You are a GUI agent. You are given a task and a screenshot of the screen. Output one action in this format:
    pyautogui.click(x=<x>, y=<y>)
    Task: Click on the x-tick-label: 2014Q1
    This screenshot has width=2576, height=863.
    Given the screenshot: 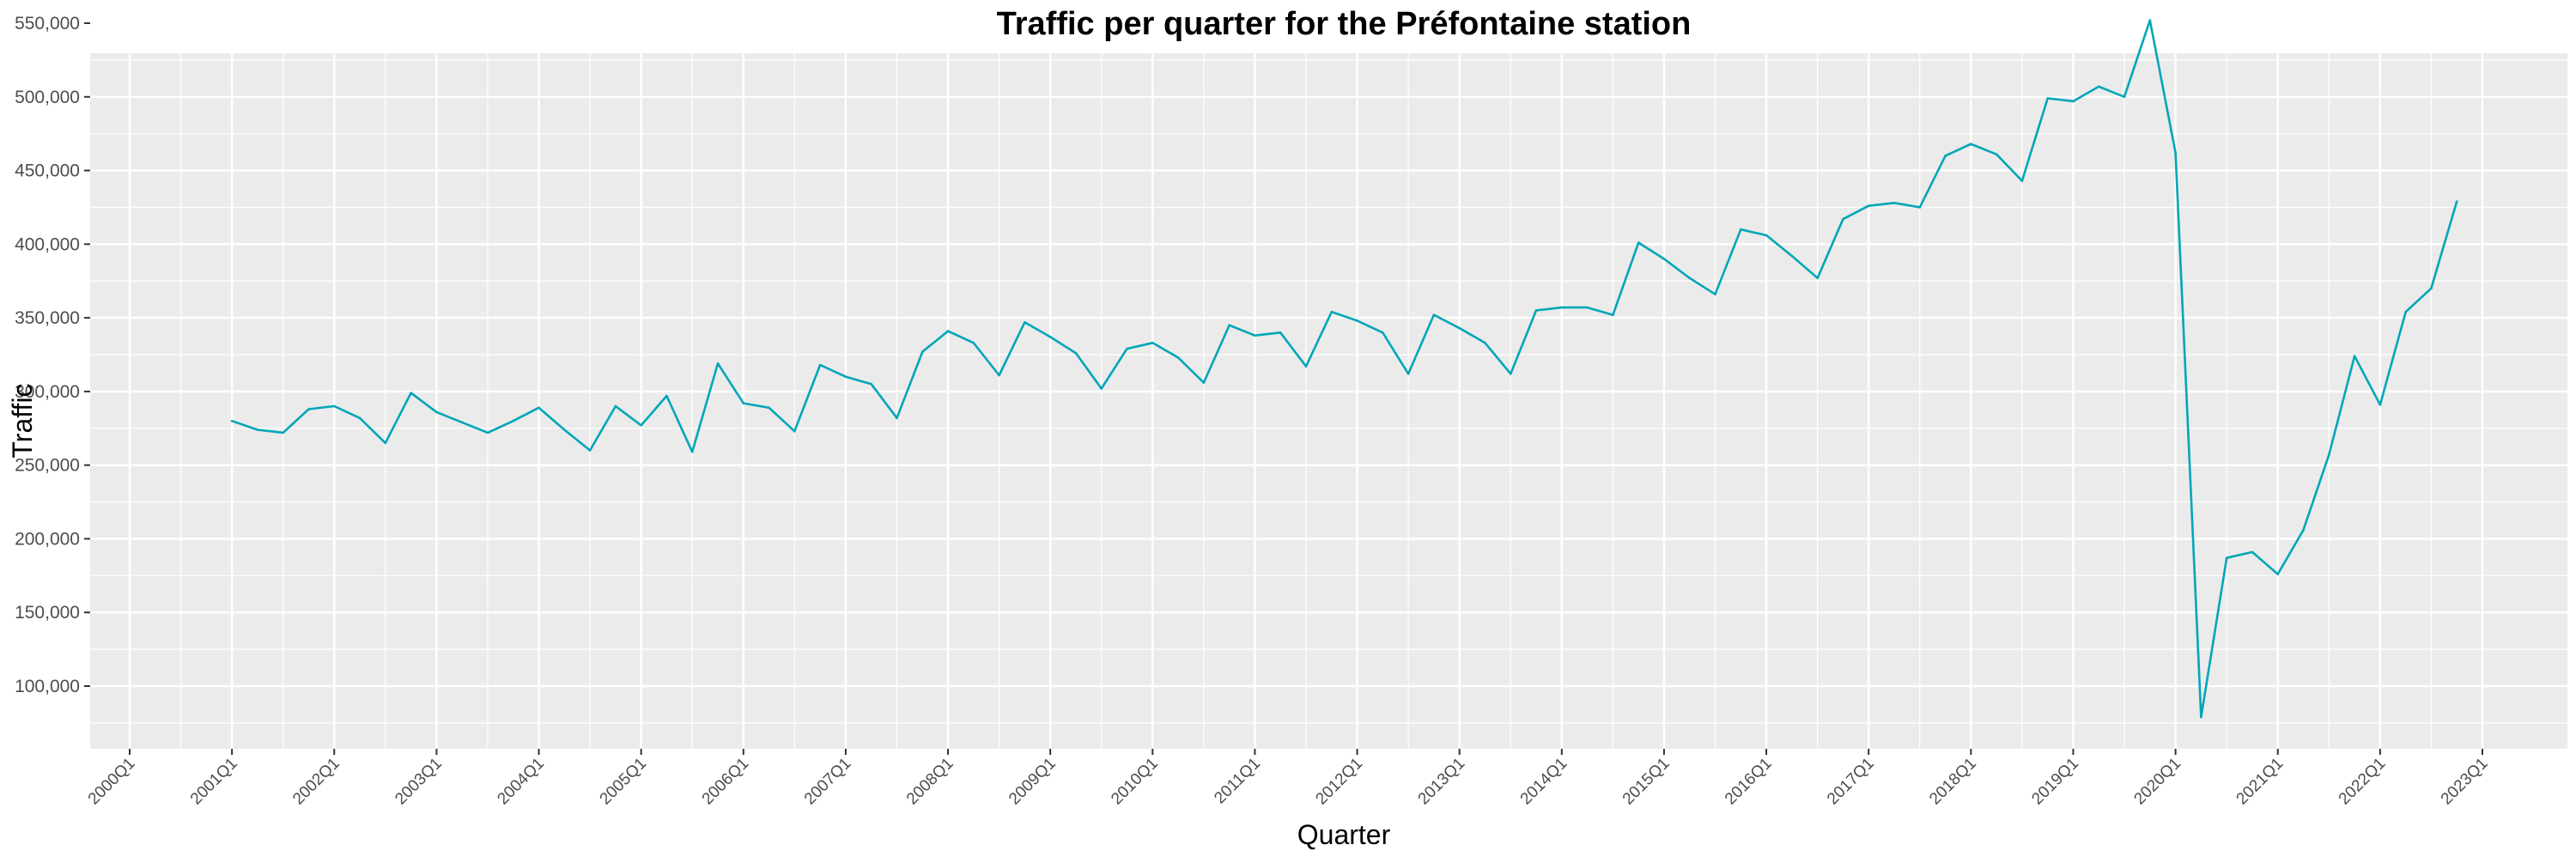 What is the action you would take?
    pyautogui.click(x=1544, y=782)
    